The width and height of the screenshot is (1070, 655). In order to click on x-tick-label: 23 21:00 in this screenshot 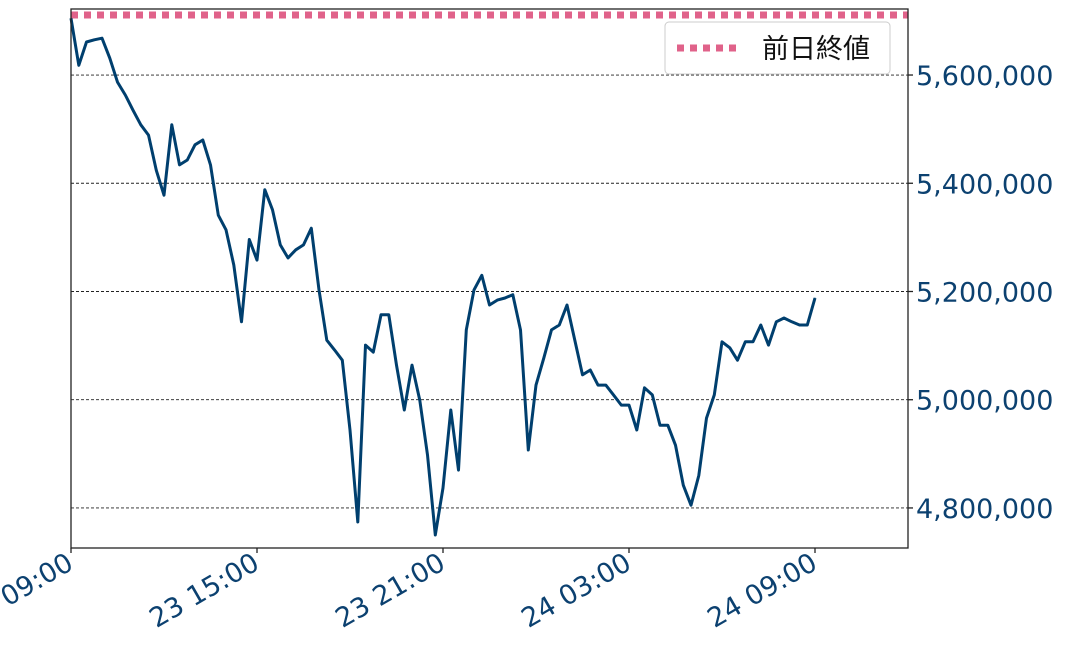, I will do `click(390, 590)`.